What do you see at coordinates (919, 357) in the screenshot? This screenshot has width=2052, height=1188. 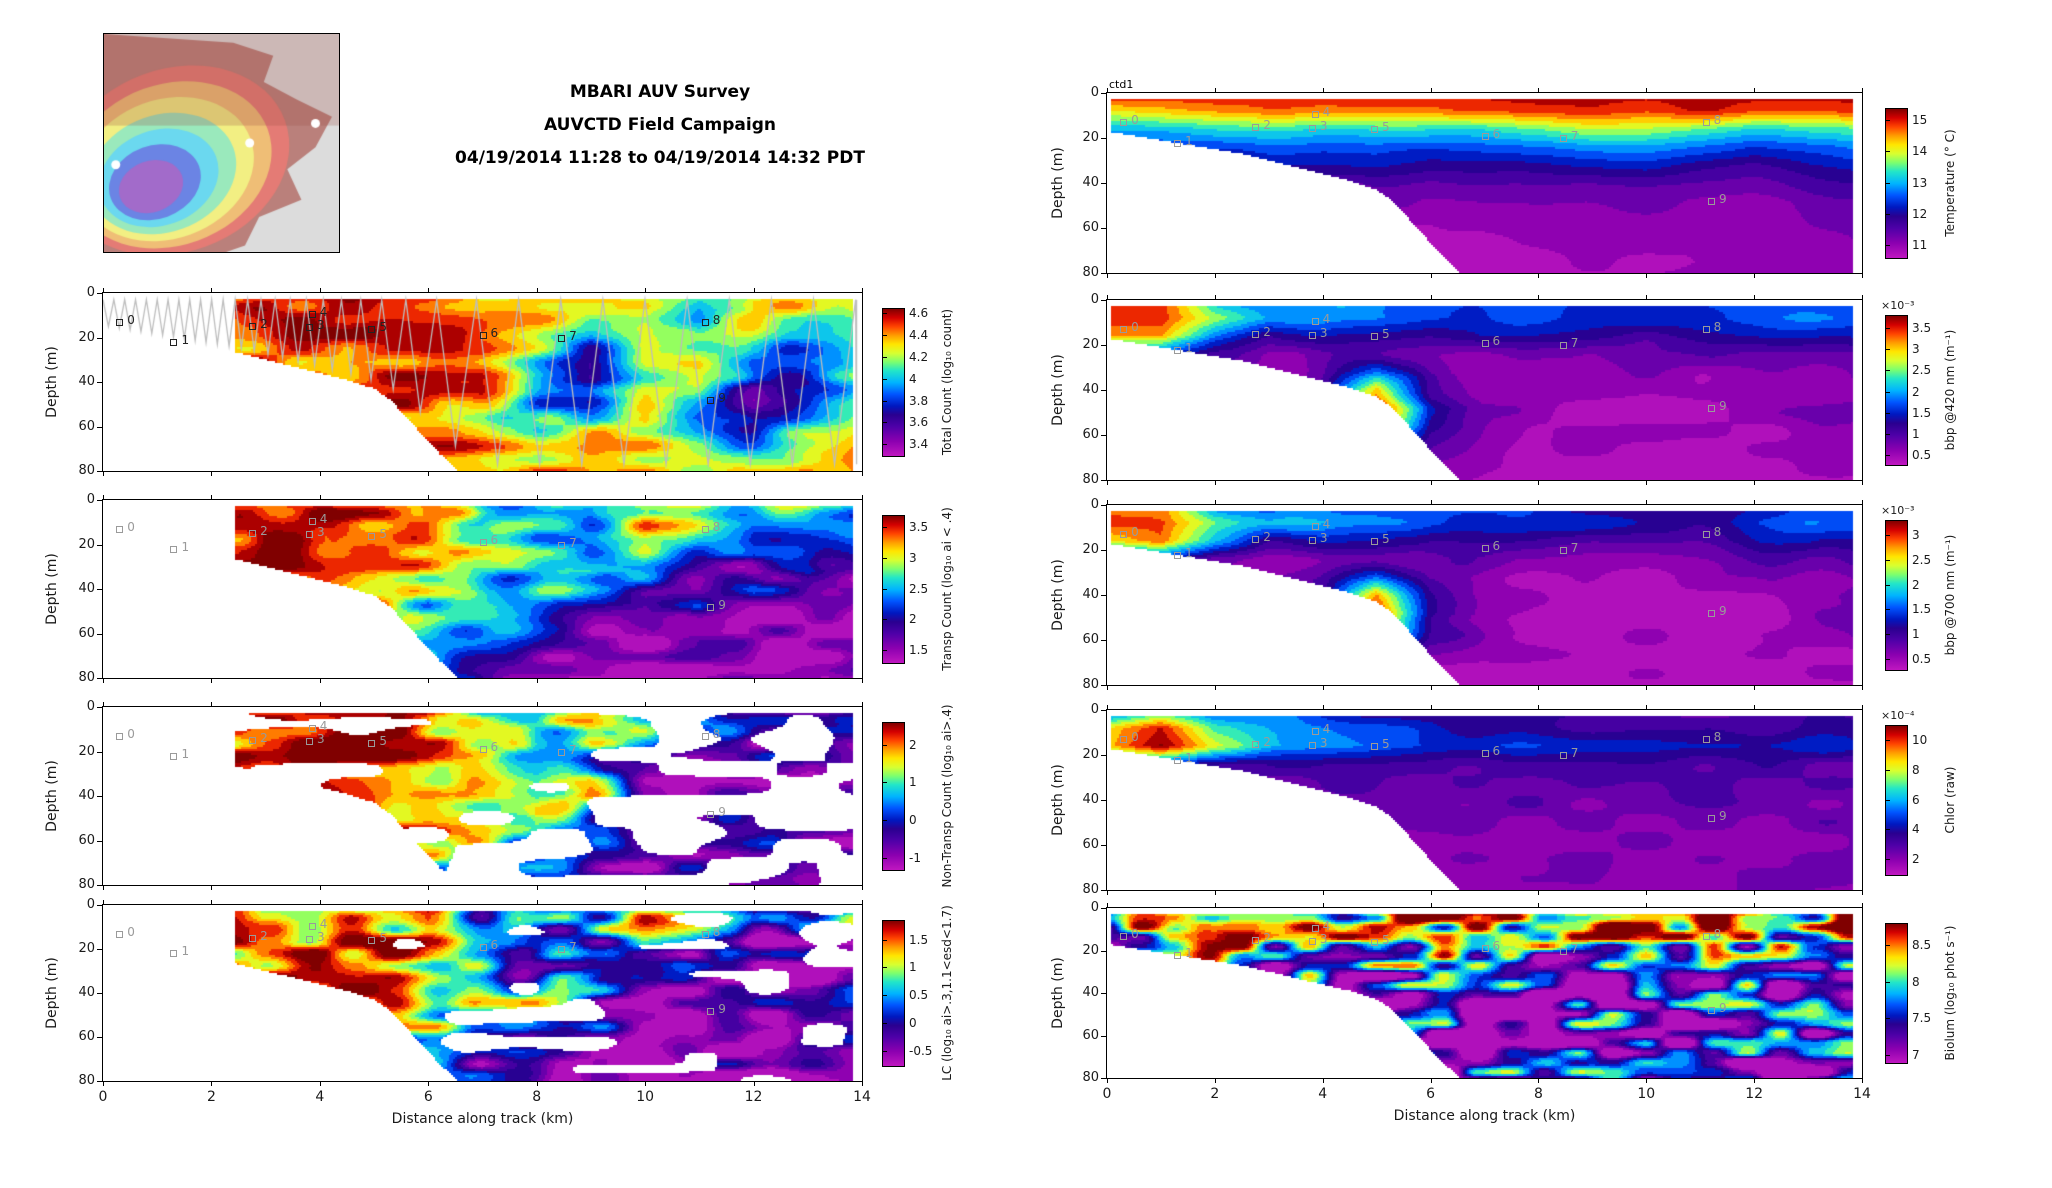 I see `colorbar-tick-label: 4.2` at bounding box center [919, 357].